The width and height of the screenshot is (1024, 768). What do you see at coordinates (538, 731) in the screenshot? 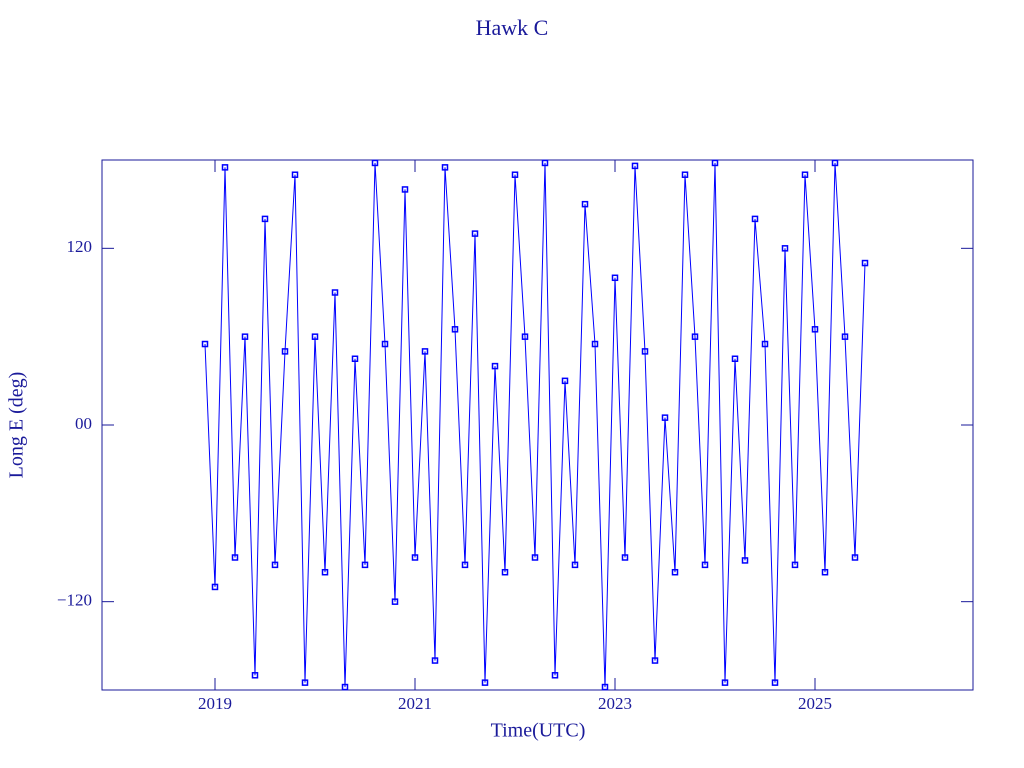
I see `x-axis-label: Time(UTC)` at bounding box center [538, 731].